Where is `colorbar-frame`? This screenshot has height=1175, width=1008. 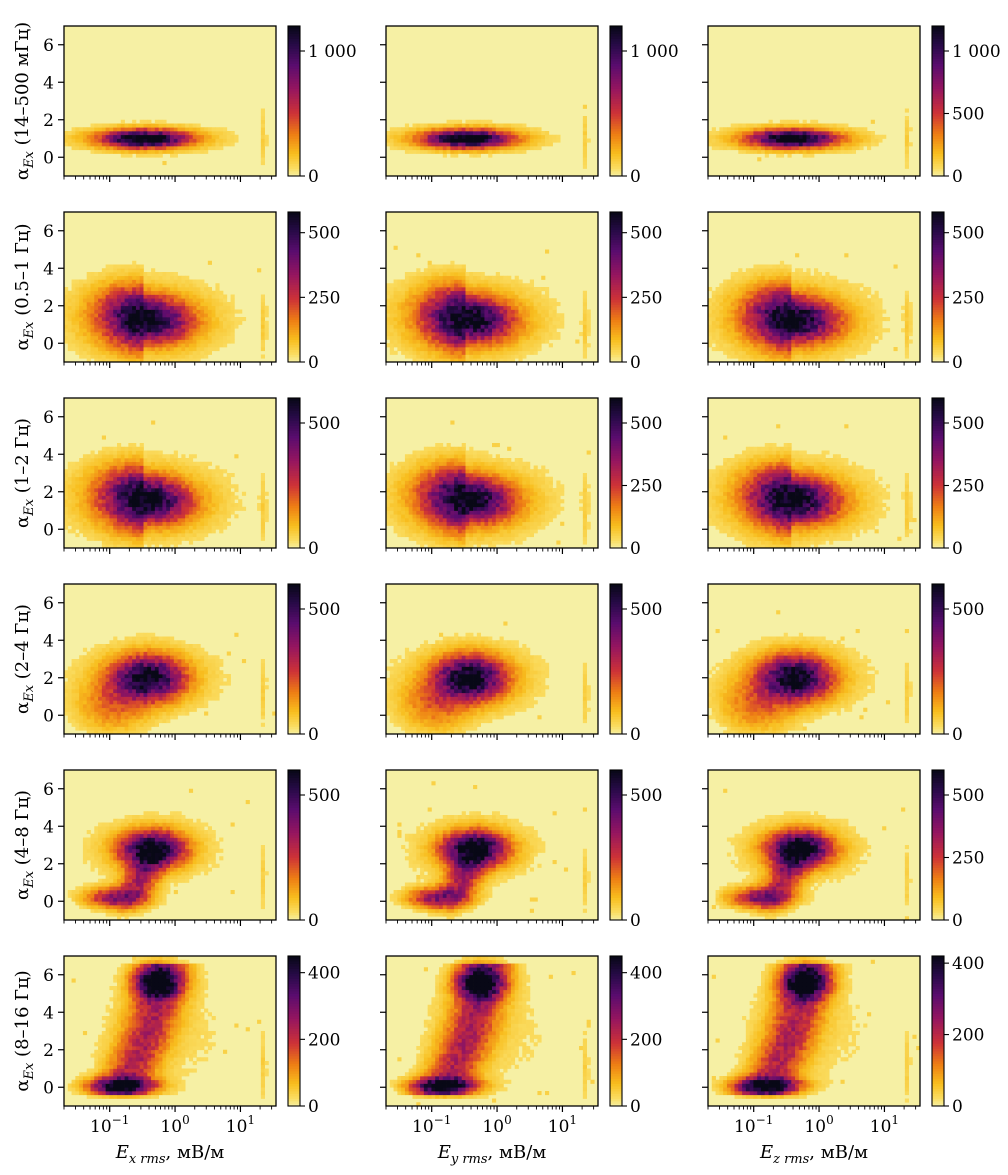 colorbar-frame is located at coordinates (938, 287).